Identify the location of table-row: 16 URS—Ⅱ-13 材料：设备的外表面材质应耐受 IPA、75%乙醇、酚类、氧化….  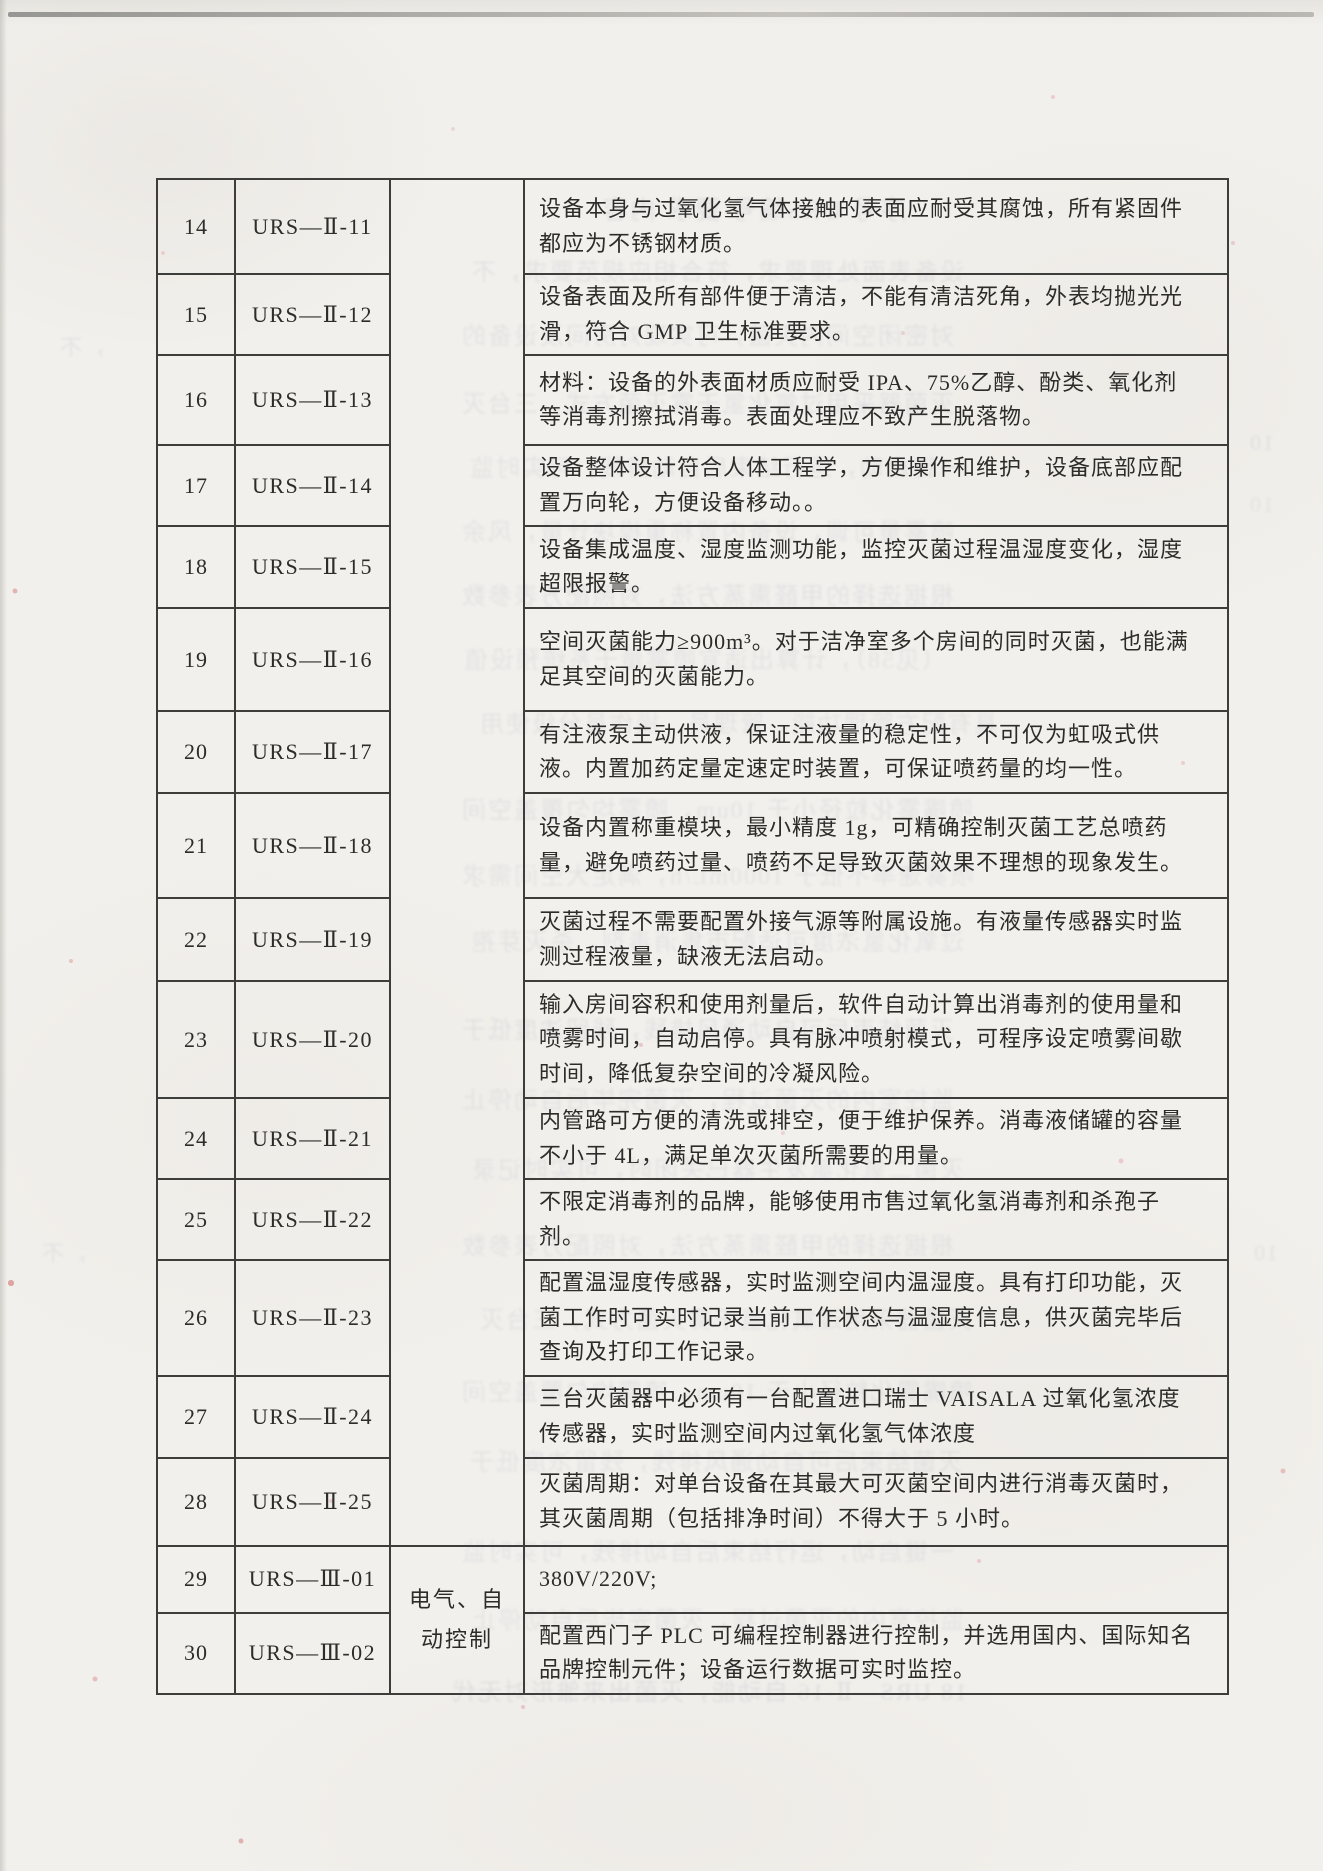
(692, 400).